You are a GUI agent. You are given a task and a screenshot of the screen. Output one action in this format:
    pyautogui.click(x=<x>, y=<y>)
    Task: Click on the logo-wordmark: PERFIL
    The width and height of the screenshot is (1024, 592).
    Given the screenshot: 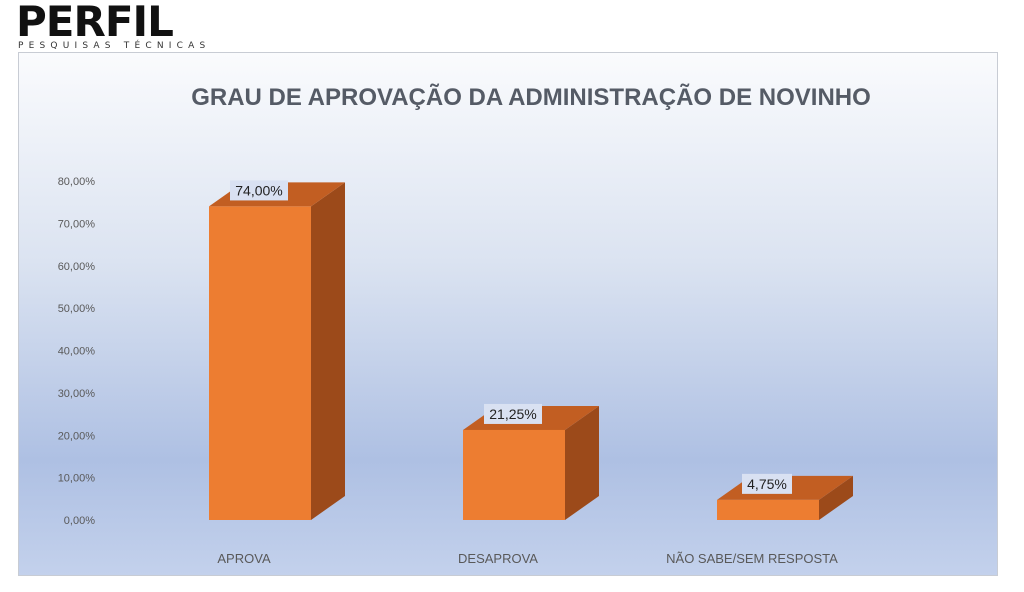 What is the action you would take?
    pyautogui.click(x=95, y=23)
    